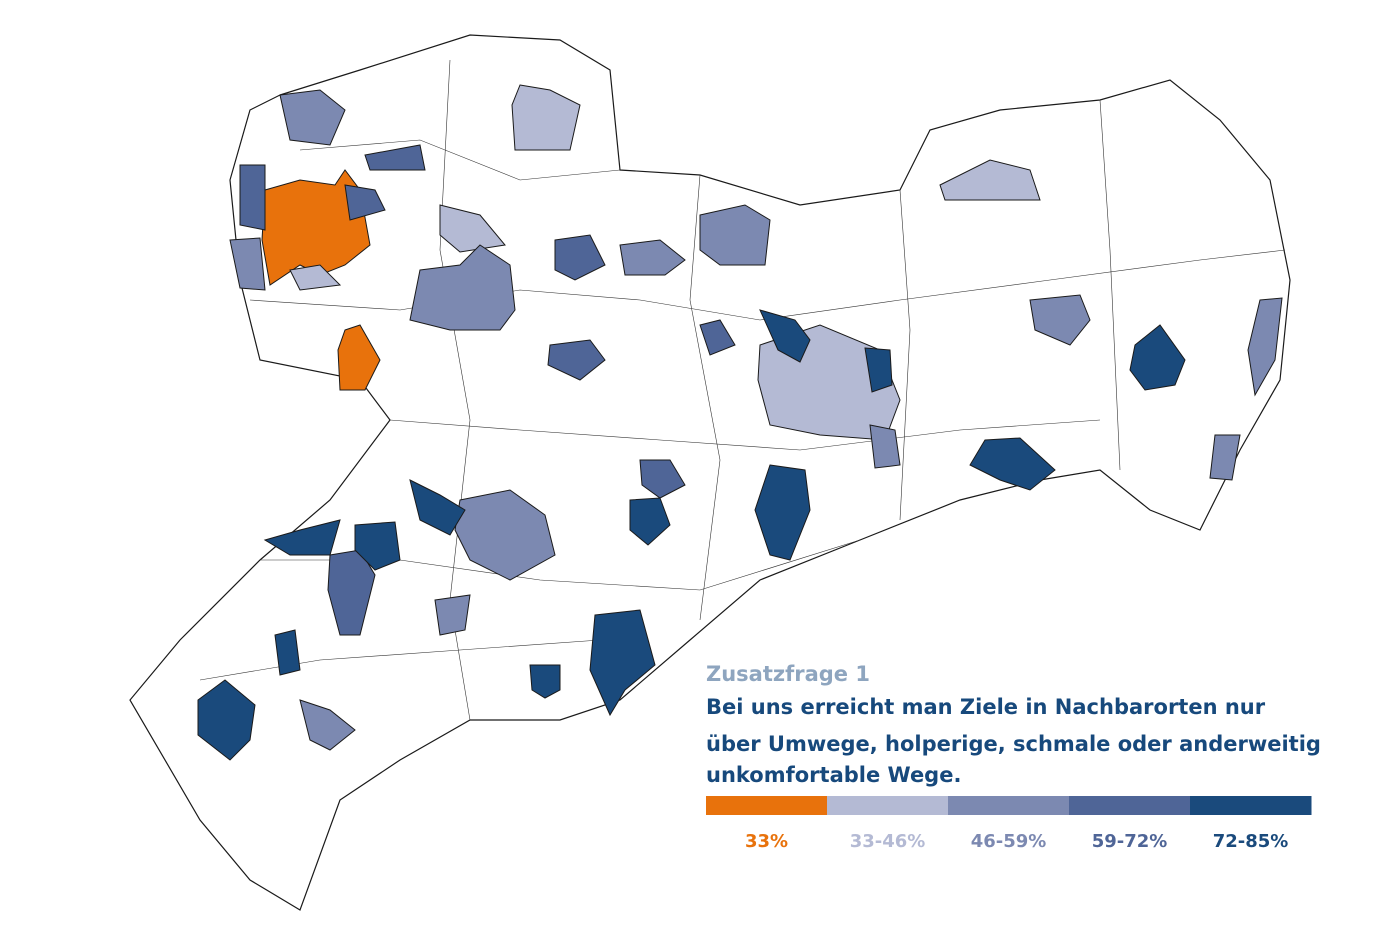 This screenshot has width=1400, height=934. I want to click on legend: 33% 33-46% 46-59% 59-72% 72-85%, so click(1009, 824).